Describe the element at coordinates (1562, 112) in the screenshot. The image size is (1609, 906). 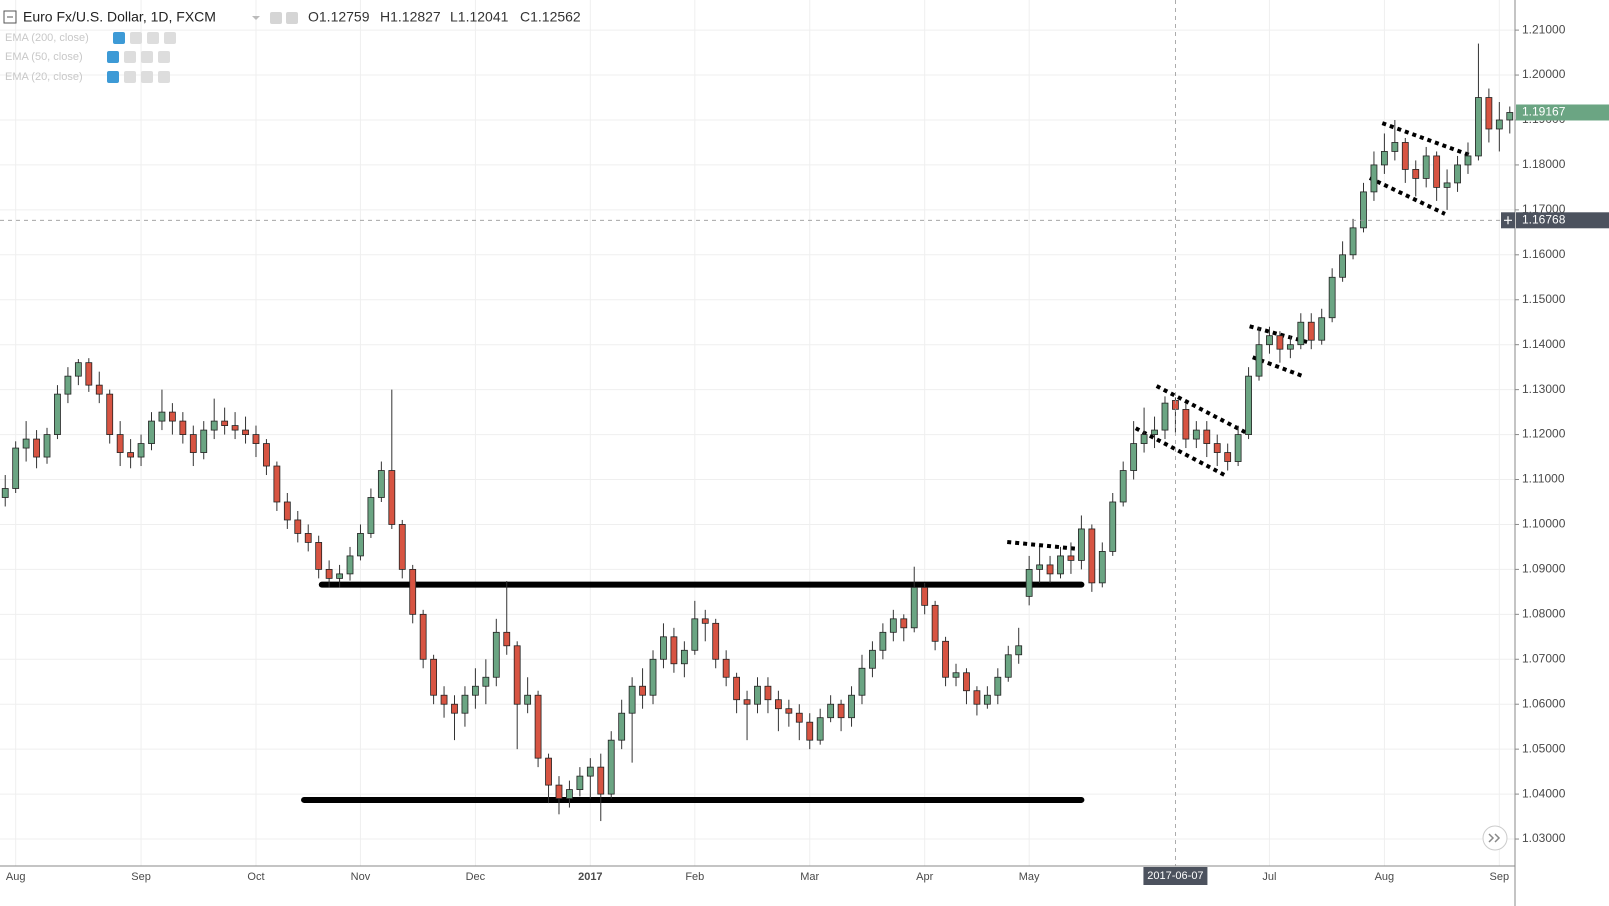
I see `last-price-box` at that location.